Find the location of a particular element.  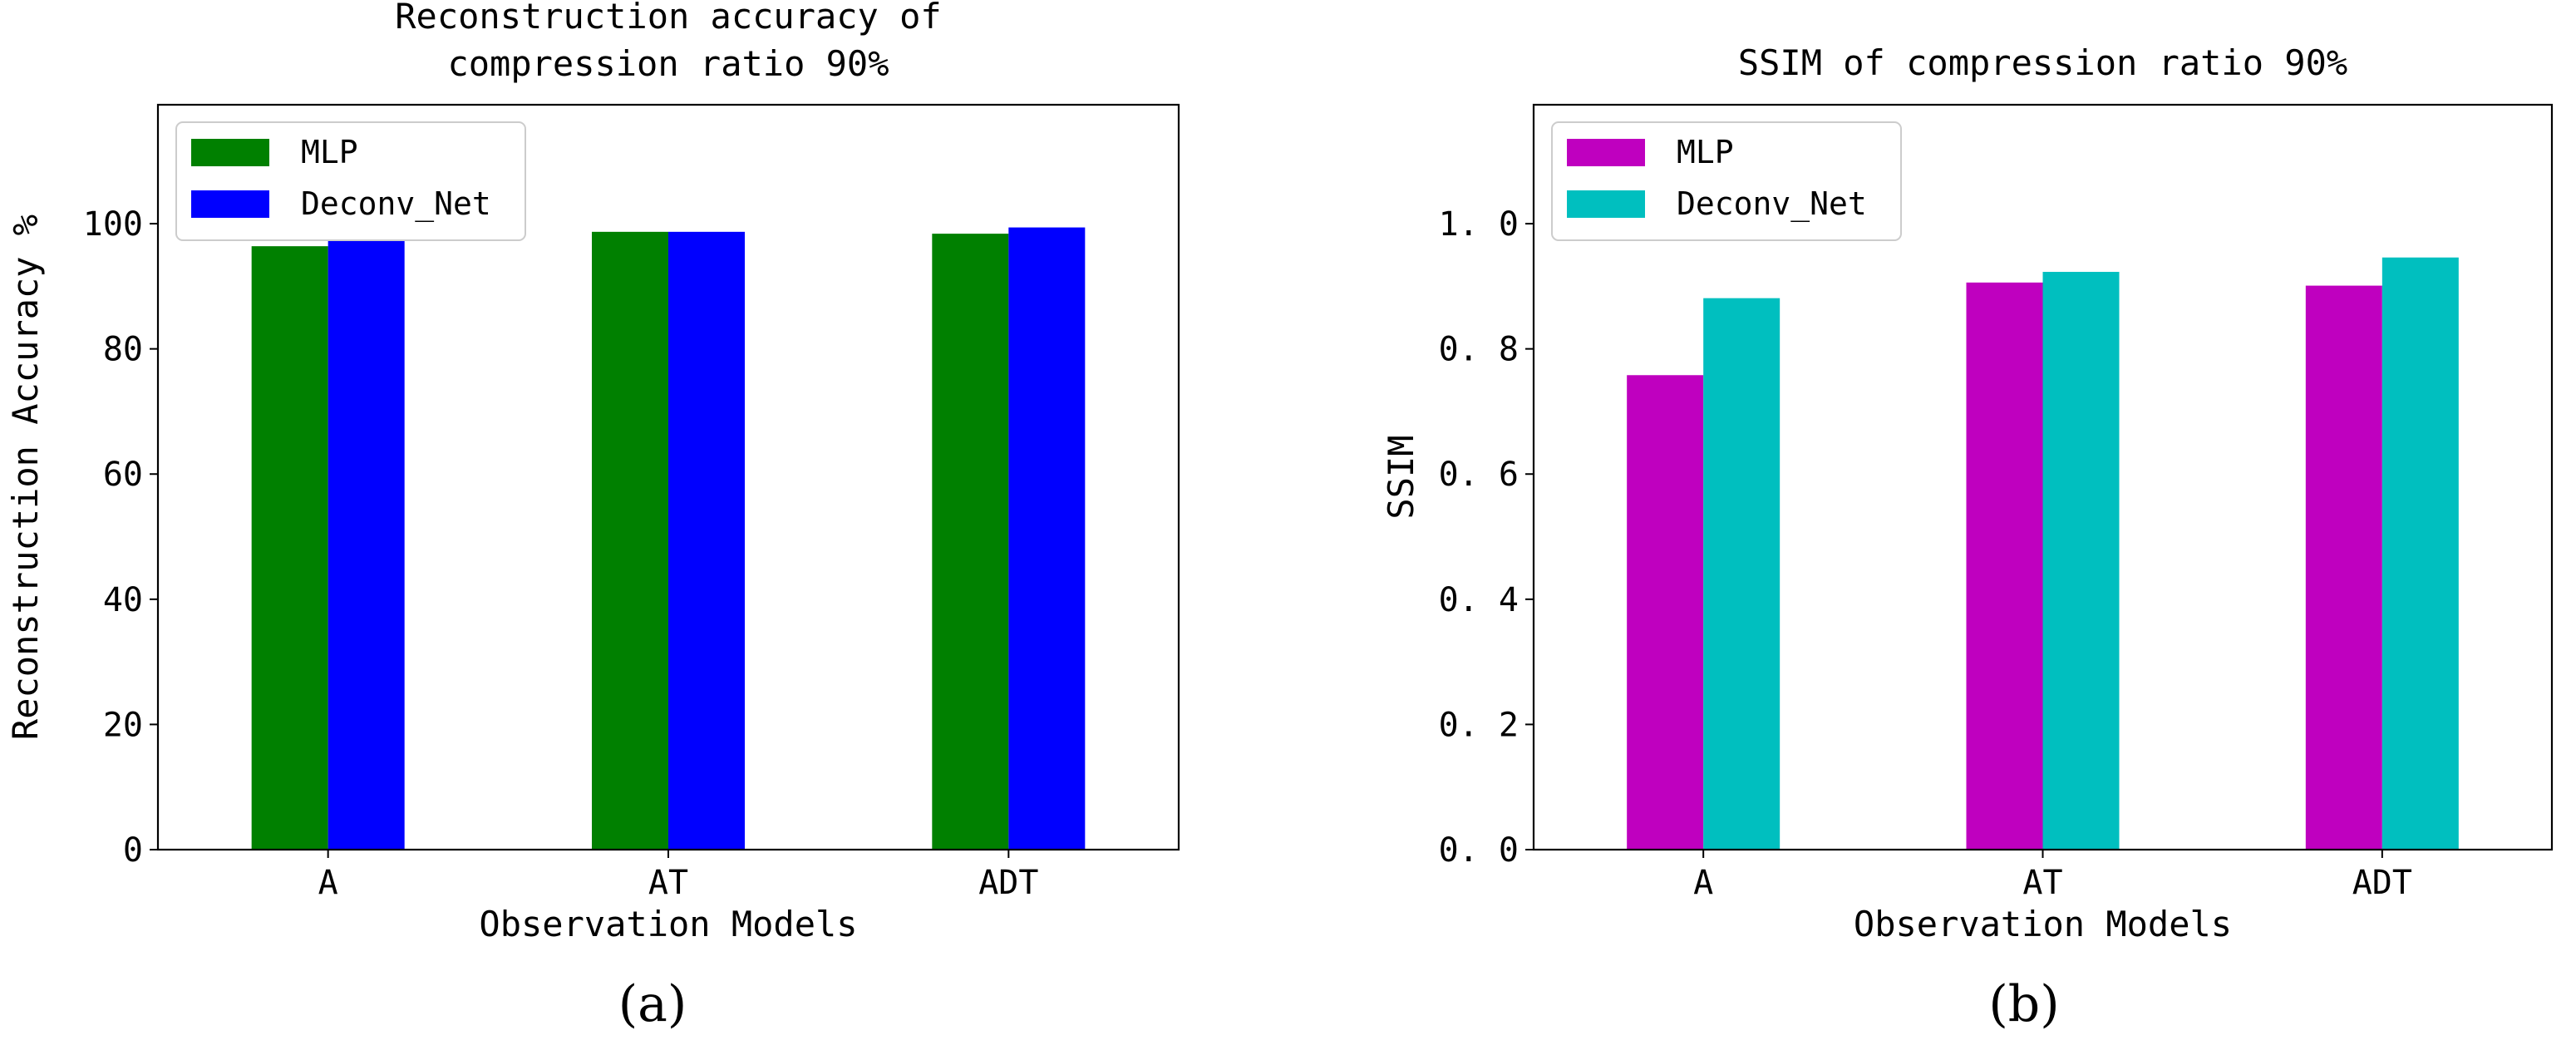

y-tick-label: 60 is located at coordinates (123, 475).